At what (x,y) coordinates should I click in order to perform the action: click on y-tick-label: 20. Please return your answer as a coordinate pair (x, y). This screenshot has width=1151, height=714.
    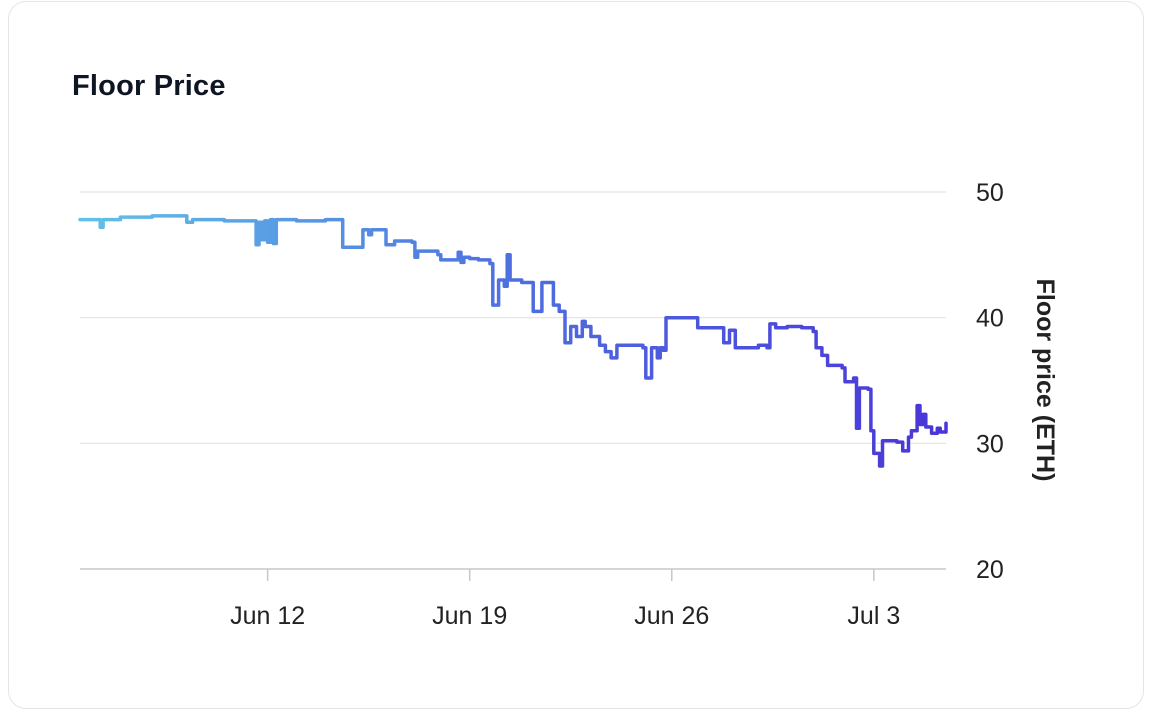
    Looking at the image, I should click on (990, 570).